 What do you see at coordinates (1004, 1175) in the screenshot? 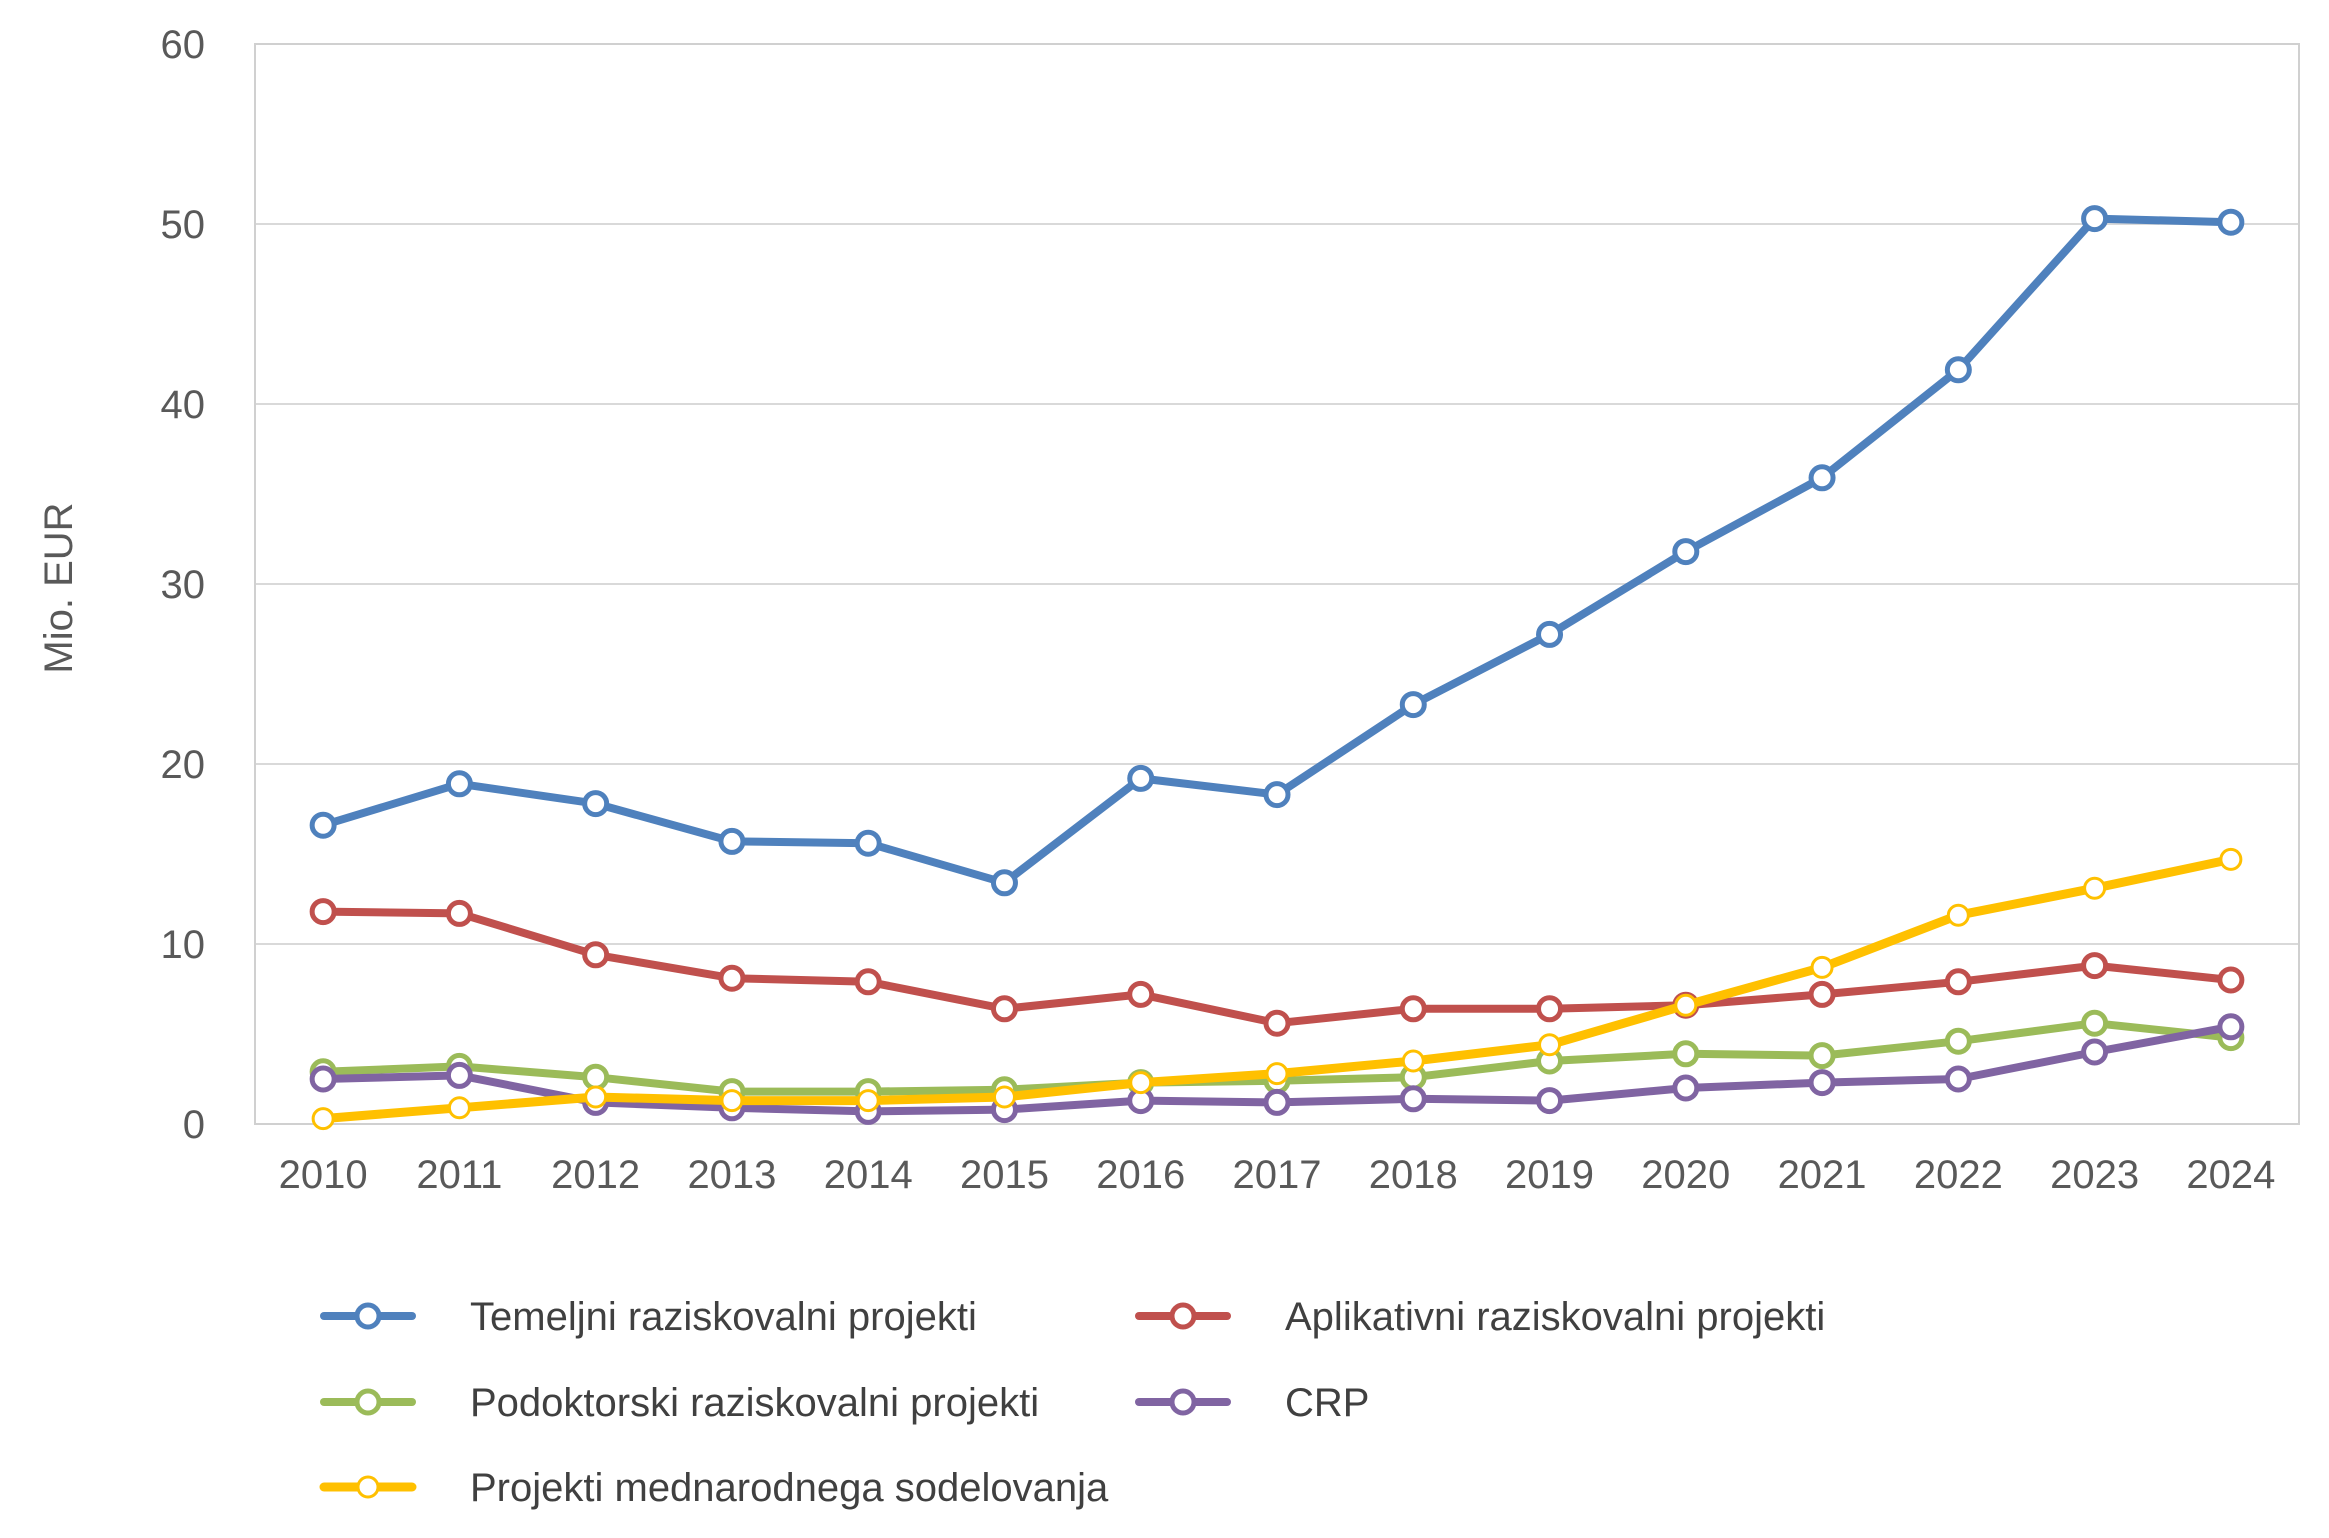
I see `x-tick-label: 2015` at bounding box center [1004, 1175].